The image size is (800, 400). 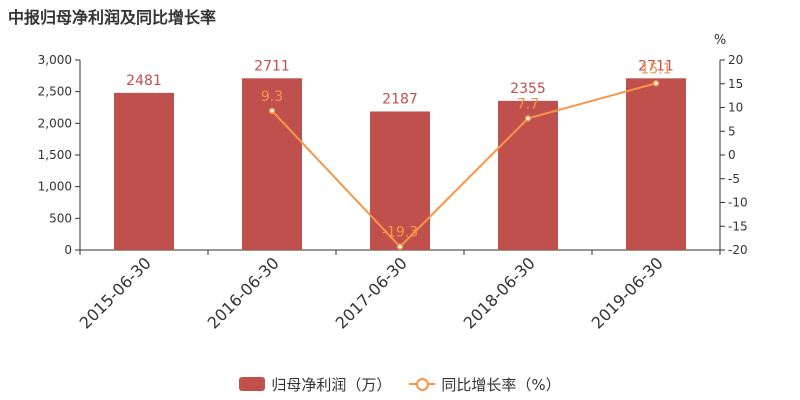 I want to click on x-tick-label: 2019-06-30, so click(x=627, y=292).